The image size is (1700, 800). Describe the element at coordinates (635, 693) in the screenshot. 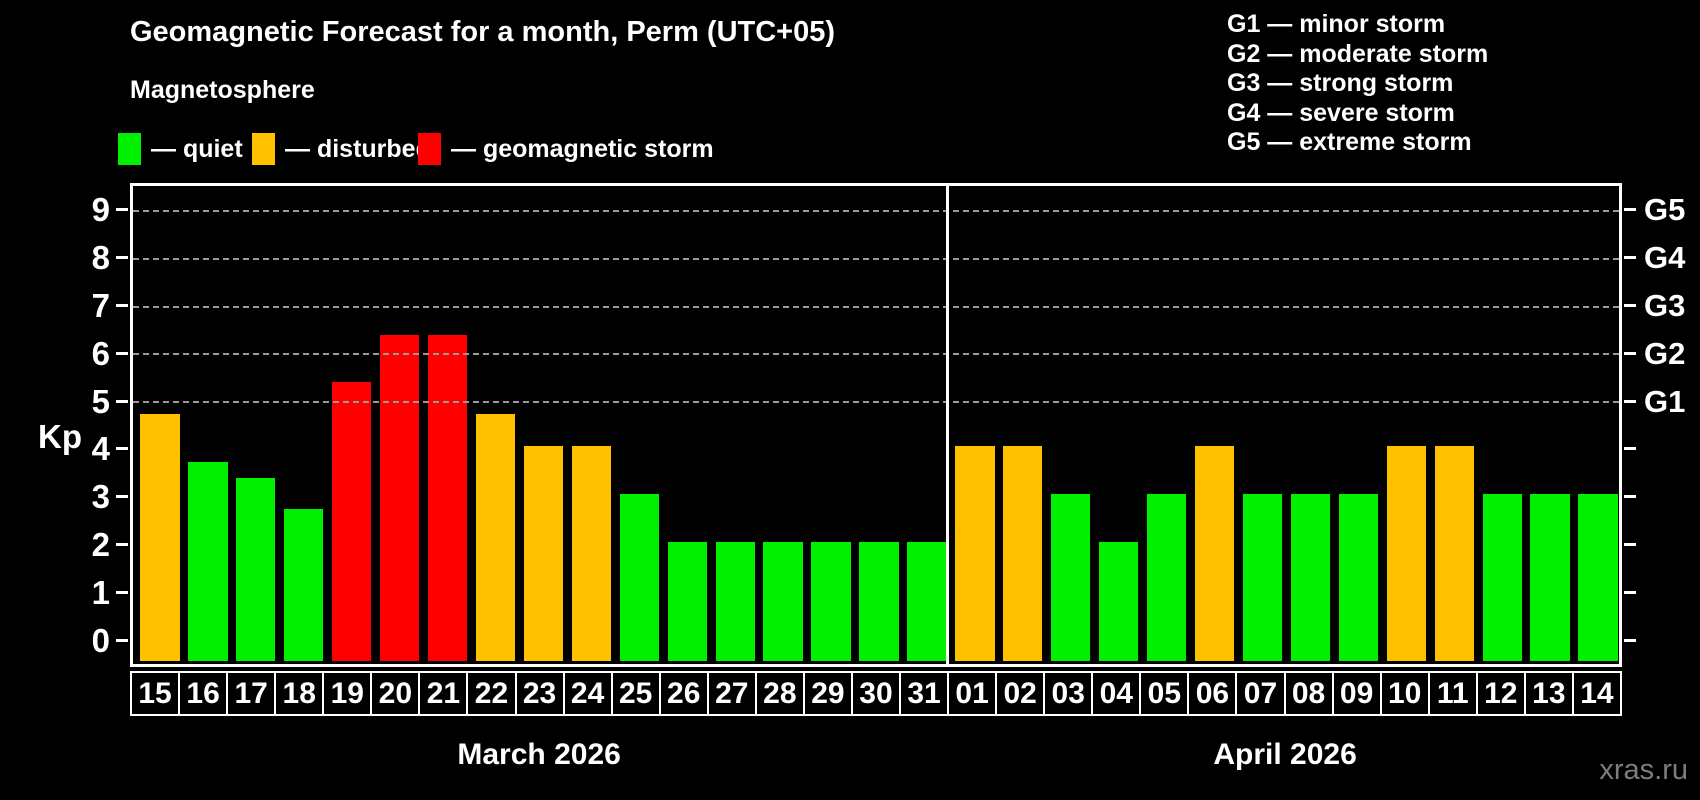

I see `day-label-march-25: 25` at that location.